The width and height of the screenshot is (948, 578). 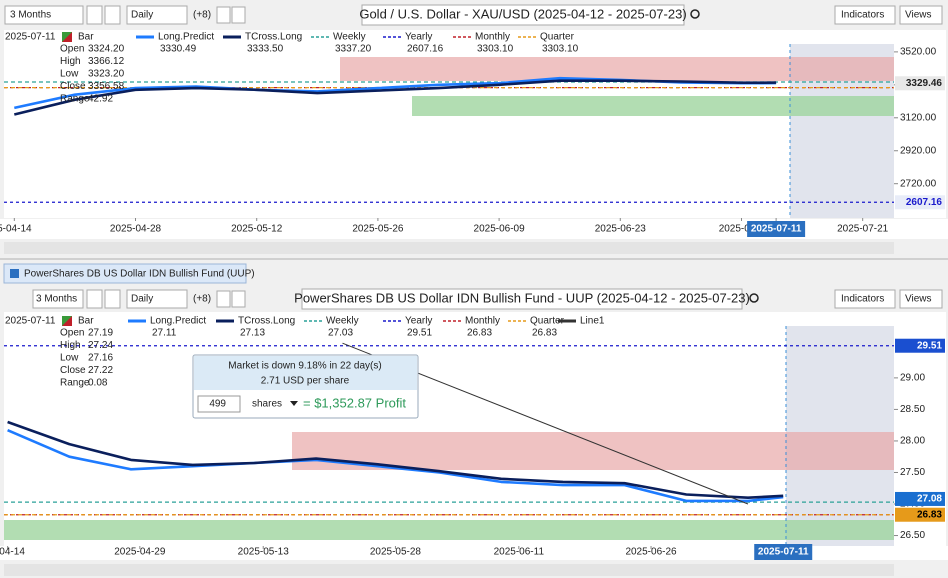 What do you see at coordinates (479, 333) in the screenshot?
I see `legend-value: 26.83` at bounding box center [479, 333].